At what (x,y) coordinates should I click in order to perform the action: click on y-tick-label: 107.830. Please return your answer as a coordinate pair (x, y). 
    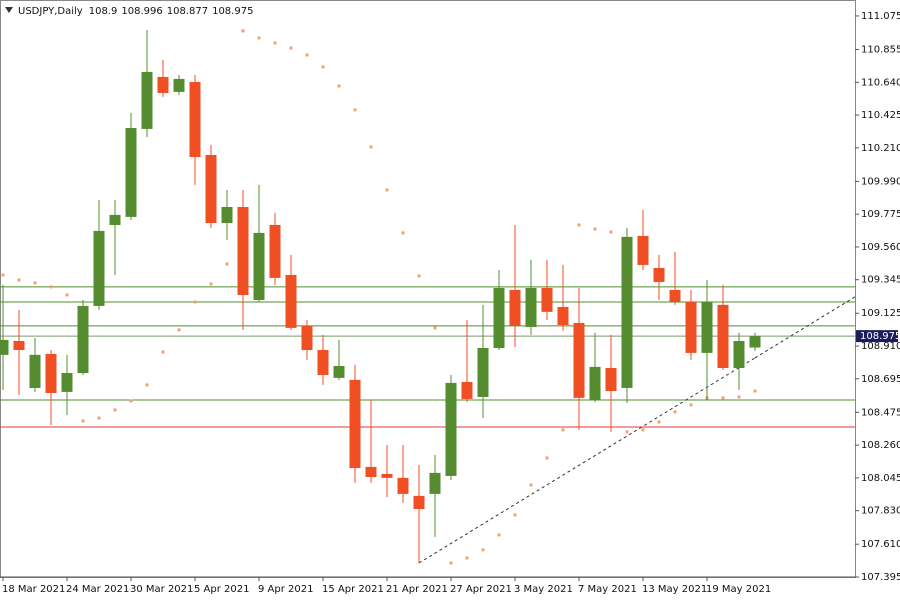
    Looking at the image, I should click on (880, 511).